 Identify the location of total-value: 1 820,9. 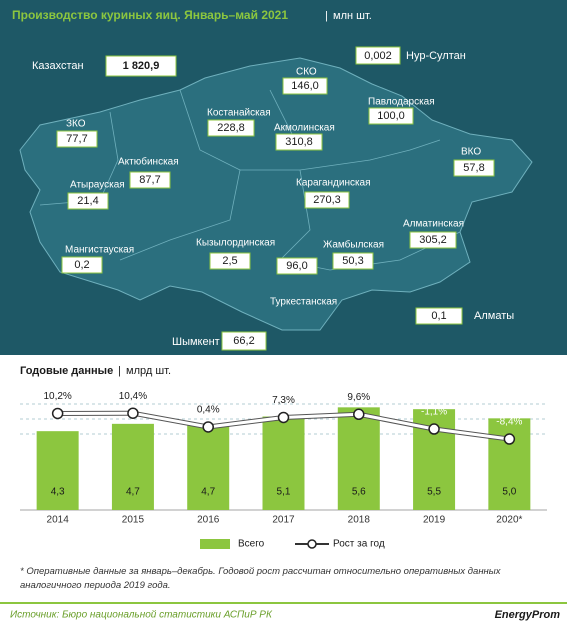
(141, 66).